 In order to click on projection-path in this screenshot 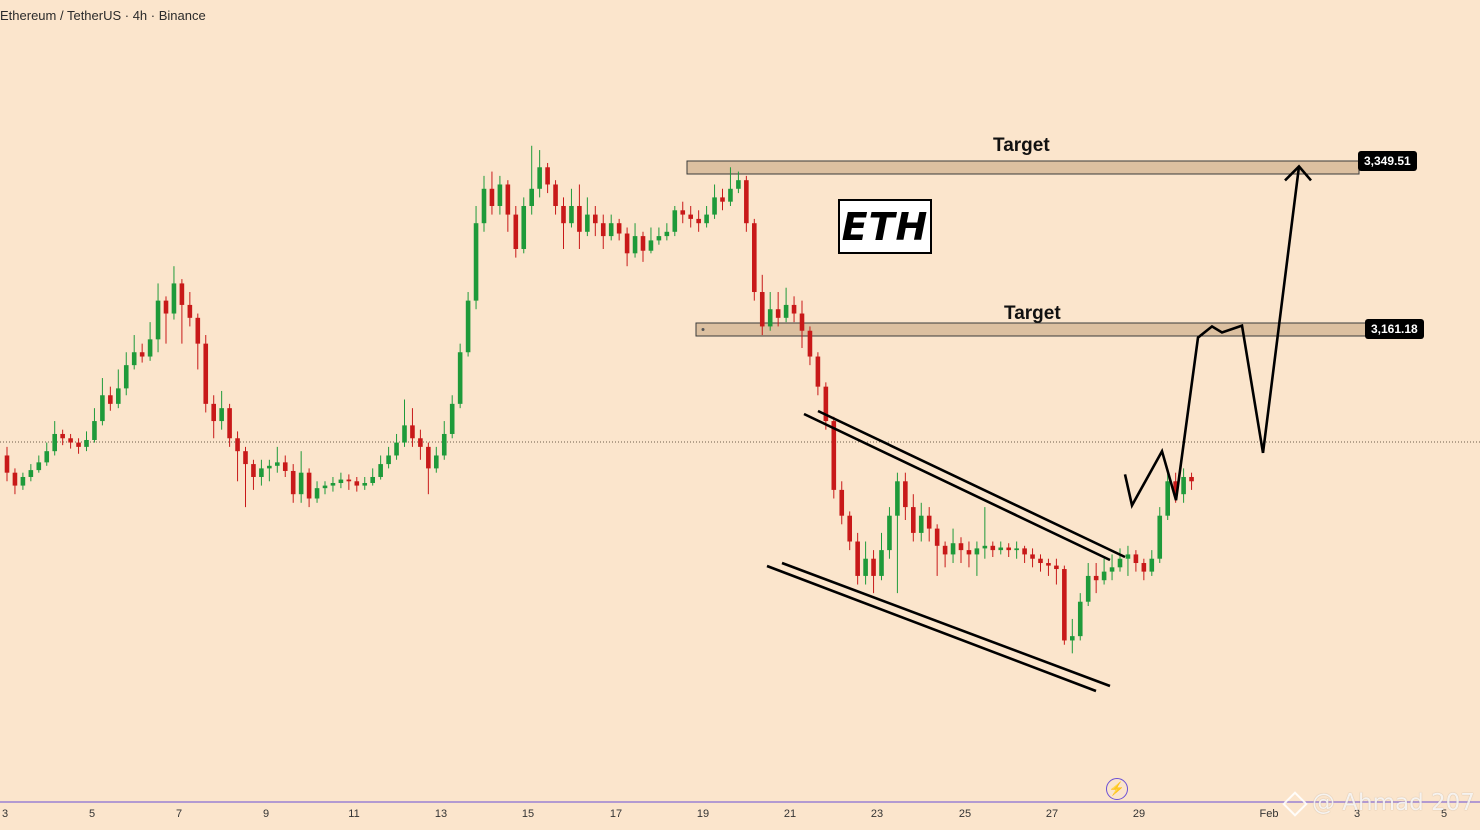, I will do `click(1217, 337)`.